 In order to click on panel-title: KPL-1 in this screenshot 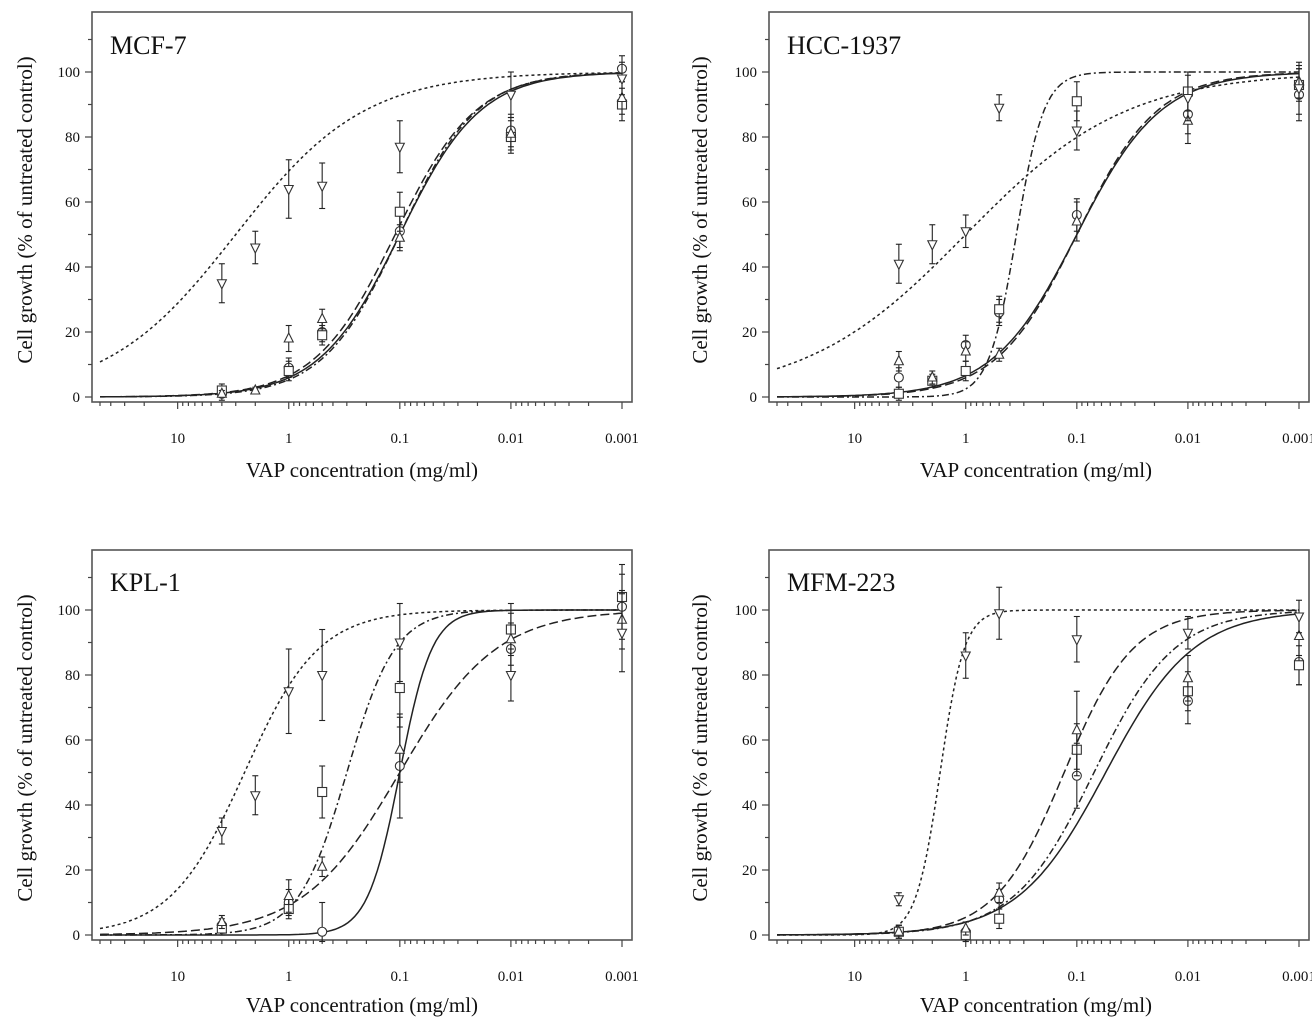, I will do `click(145, 582)`.